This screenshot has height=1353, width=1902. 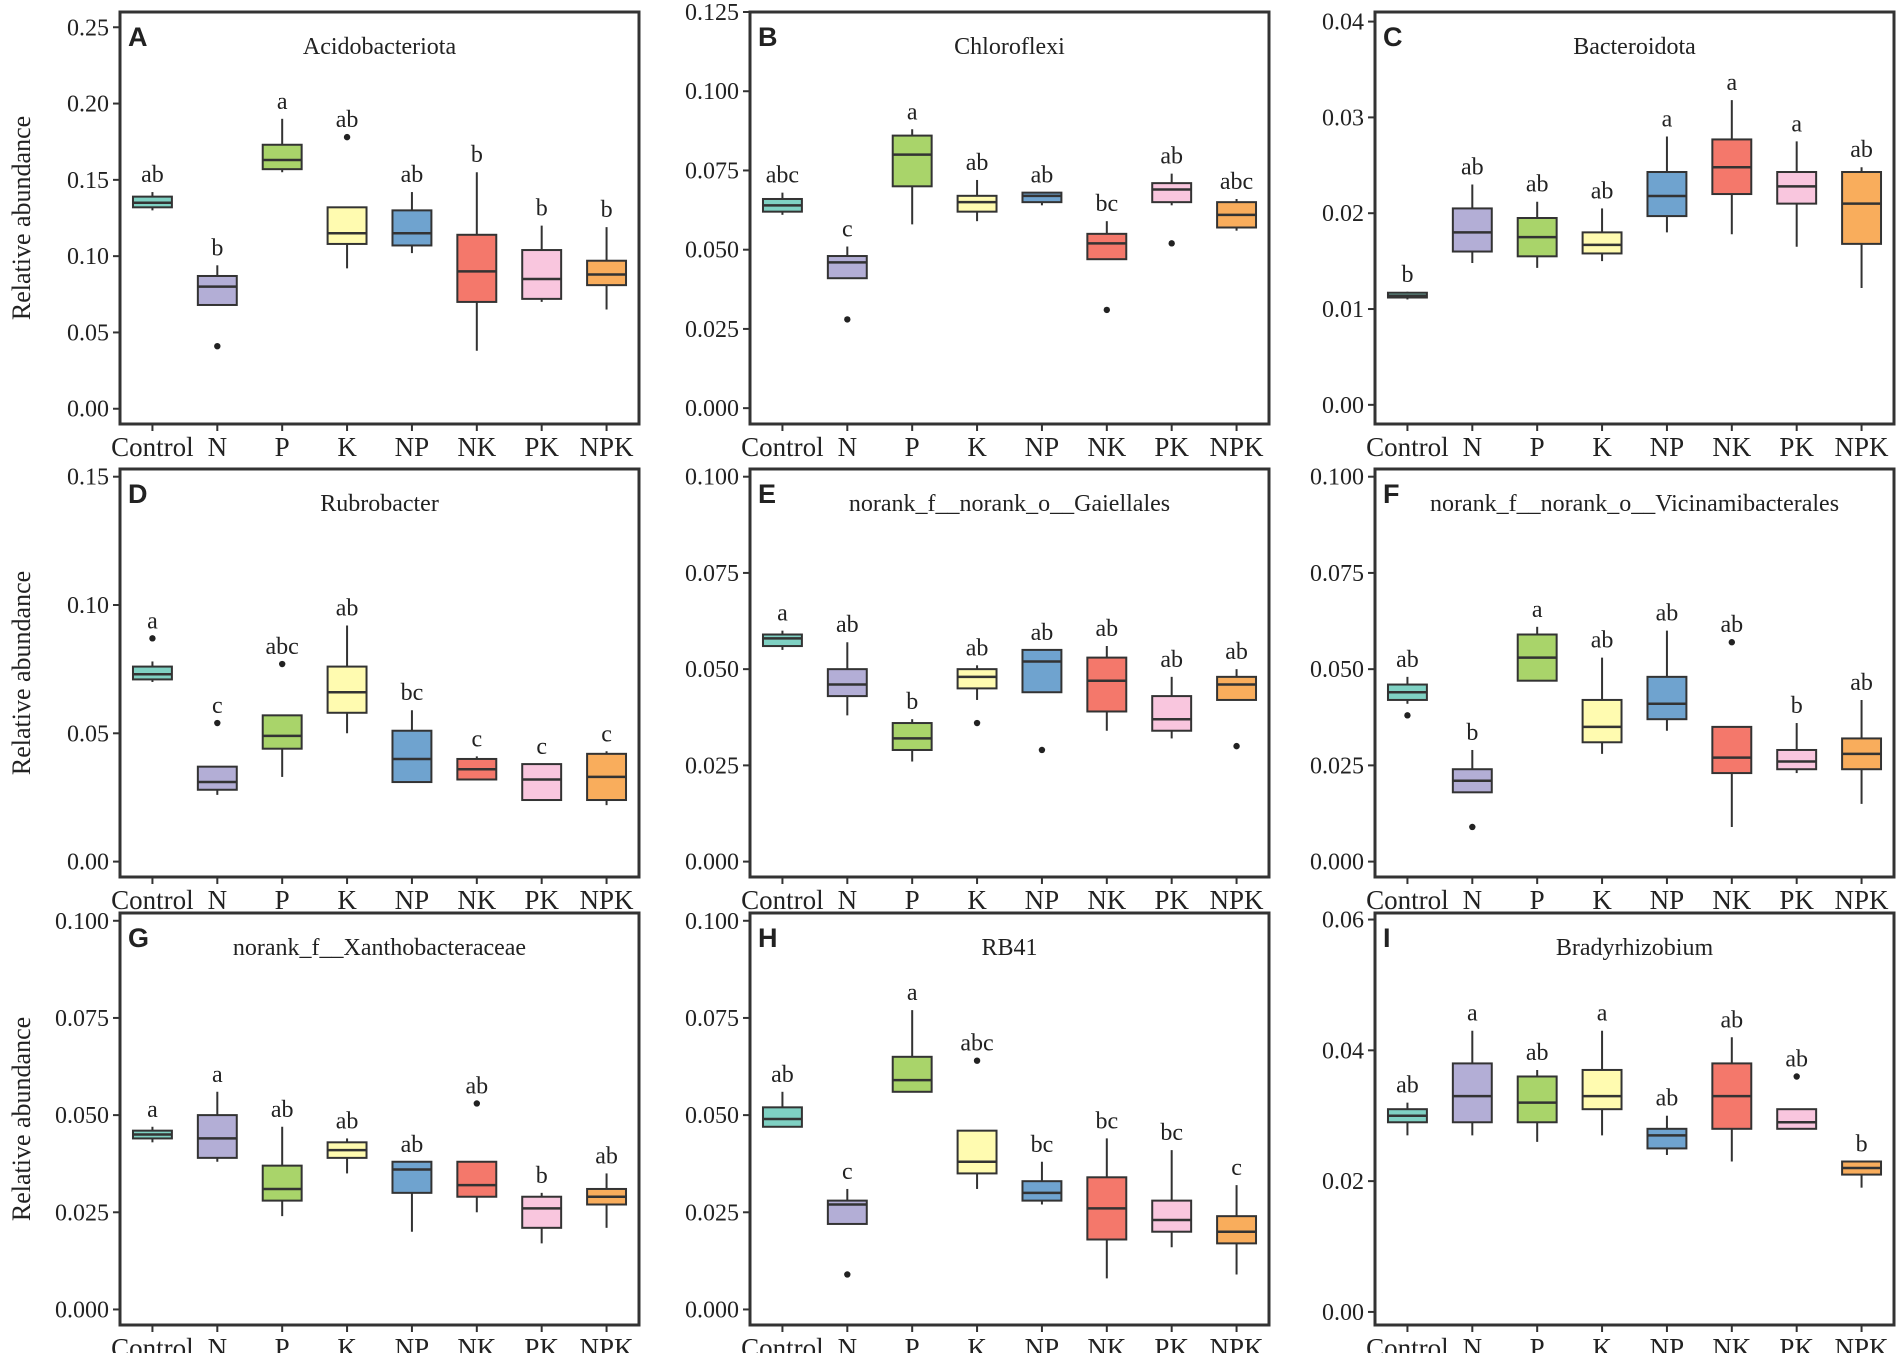 What do you see at coordinates (782, 312) in the screenshot?
I see `box-Control: abc Control` at bounding box center [782, 312].